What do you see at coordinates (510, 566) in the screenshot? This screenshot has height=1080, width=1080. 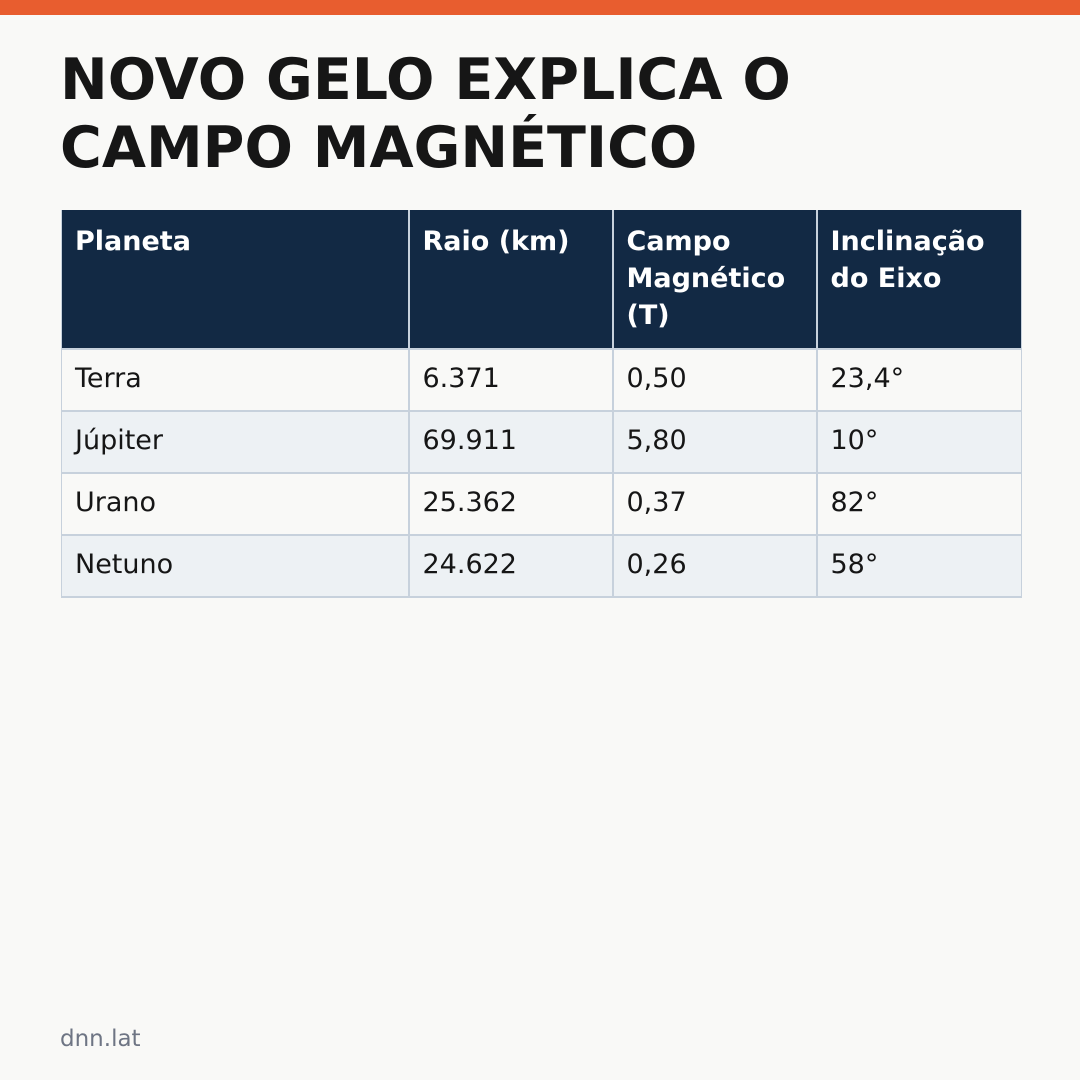 I see `cell-raio: 24.622` at bounding box center [510, 566].